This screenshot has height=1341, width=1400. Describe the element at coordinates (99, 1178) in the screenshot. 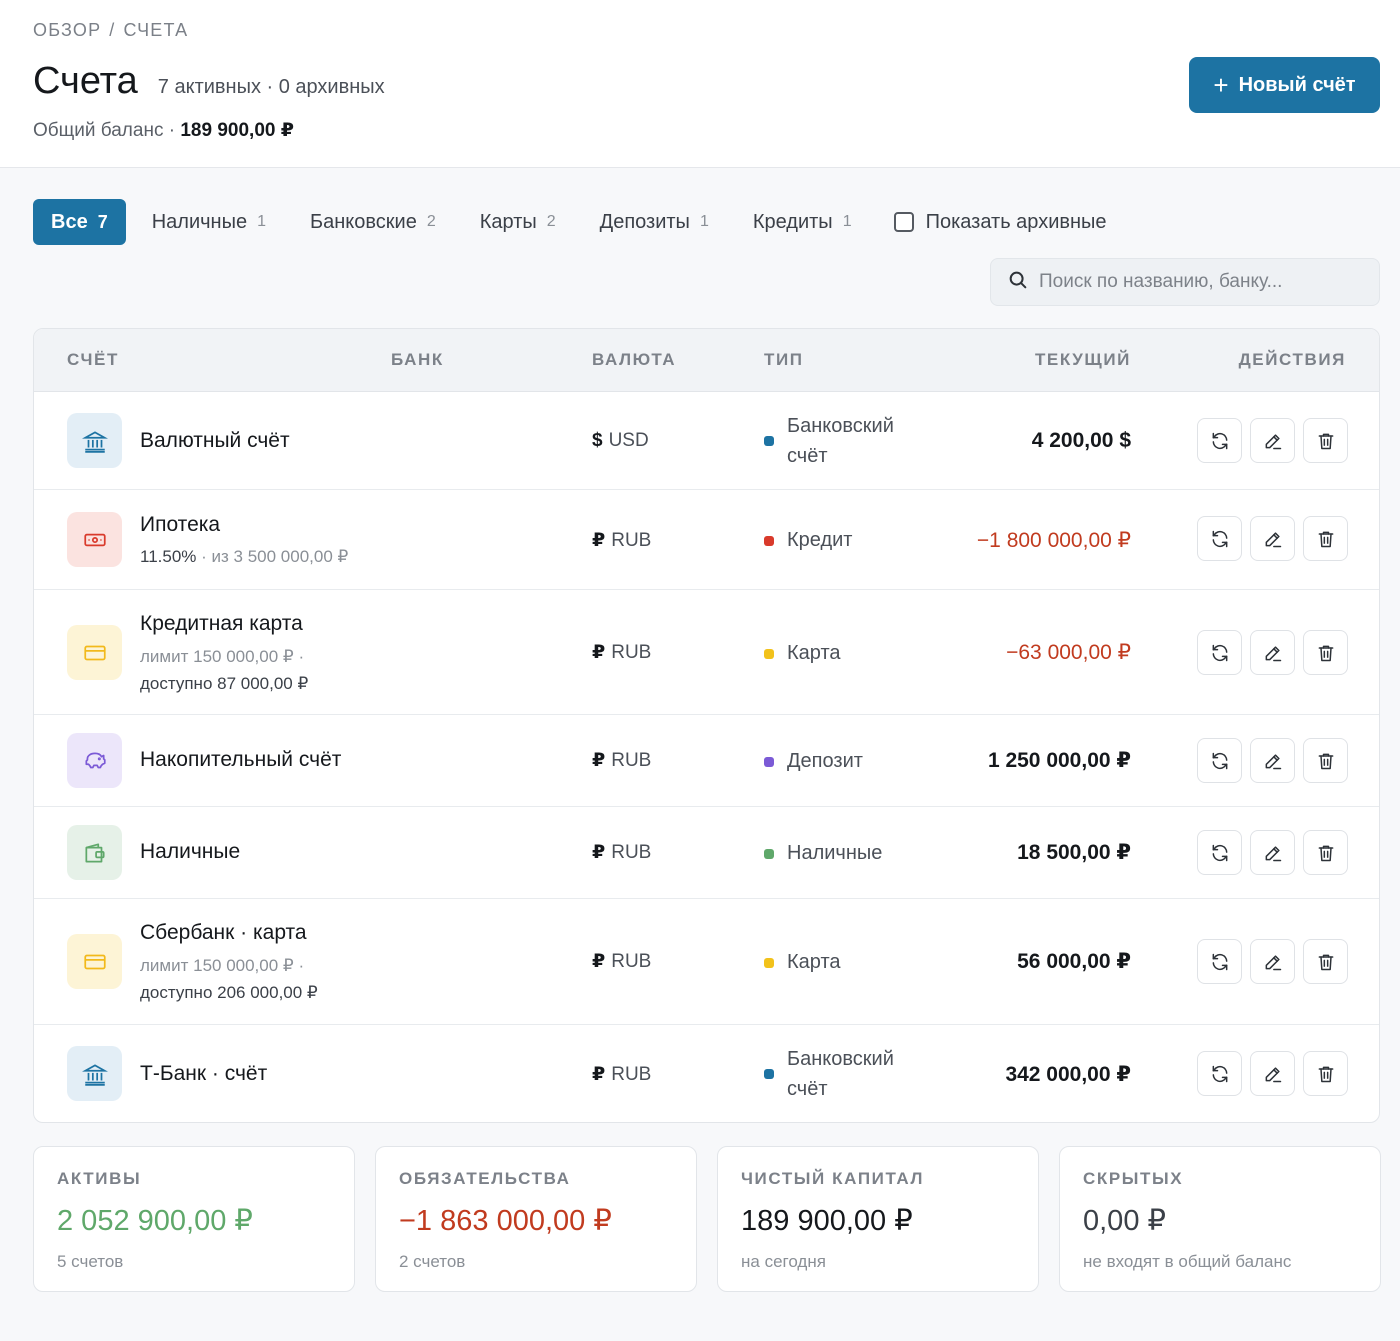

I see `assets-label: АКТИВЫ` at that location.